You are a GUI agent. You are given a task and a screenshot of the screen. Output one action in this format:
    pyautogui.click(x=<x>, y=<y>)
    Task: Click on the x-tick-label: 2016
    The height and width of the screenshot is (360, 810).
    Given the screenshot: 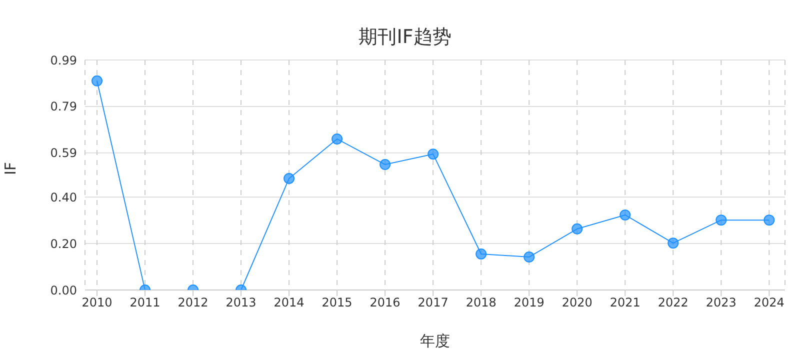 What is the action you would take?
    pyautogui.click(x=385, y=303)
    